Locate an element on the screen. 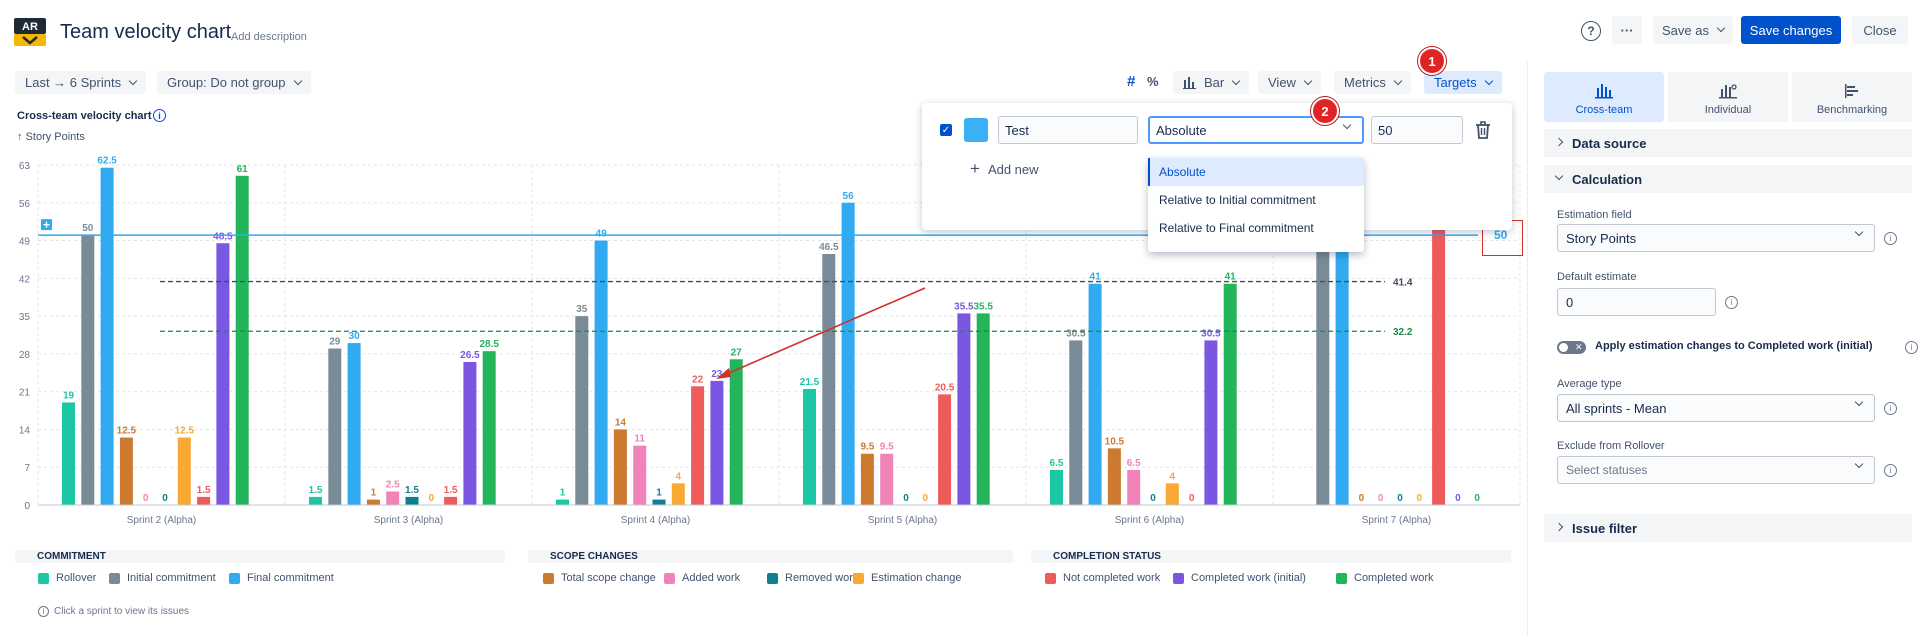  legend-item: Total scope change is located at coordinates (599, 578).